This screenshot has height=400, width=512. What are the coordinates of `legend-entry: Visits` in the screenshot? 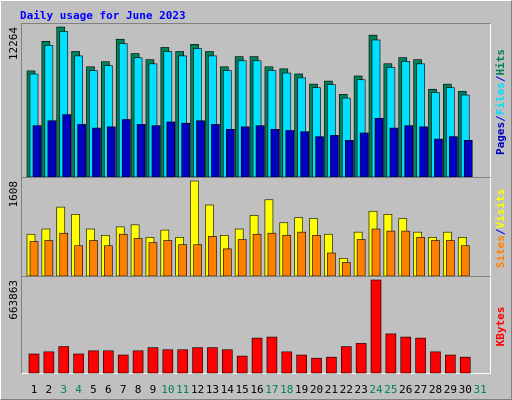 It's located at (500, 209).